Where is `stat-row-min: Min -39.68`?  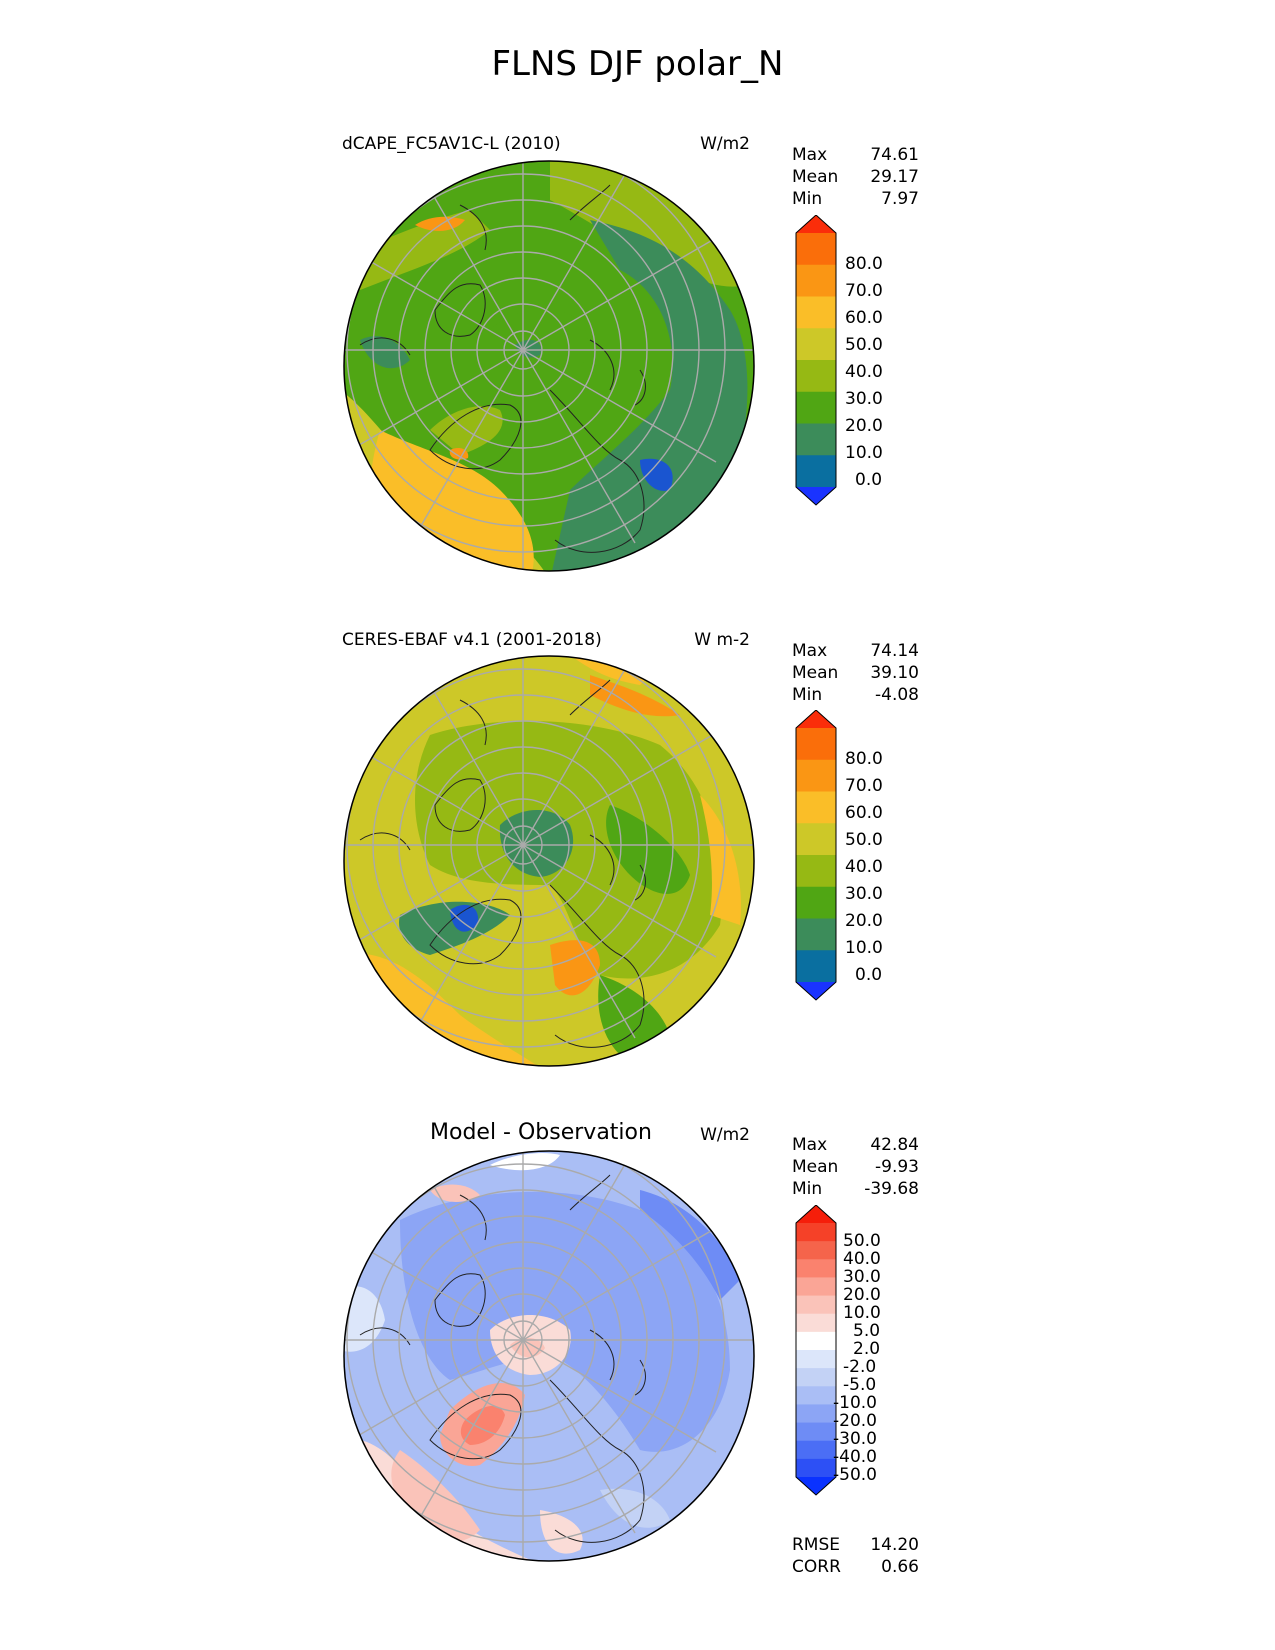
stat-row-min: Min -39.68 is located at coordinates (855, 1189).